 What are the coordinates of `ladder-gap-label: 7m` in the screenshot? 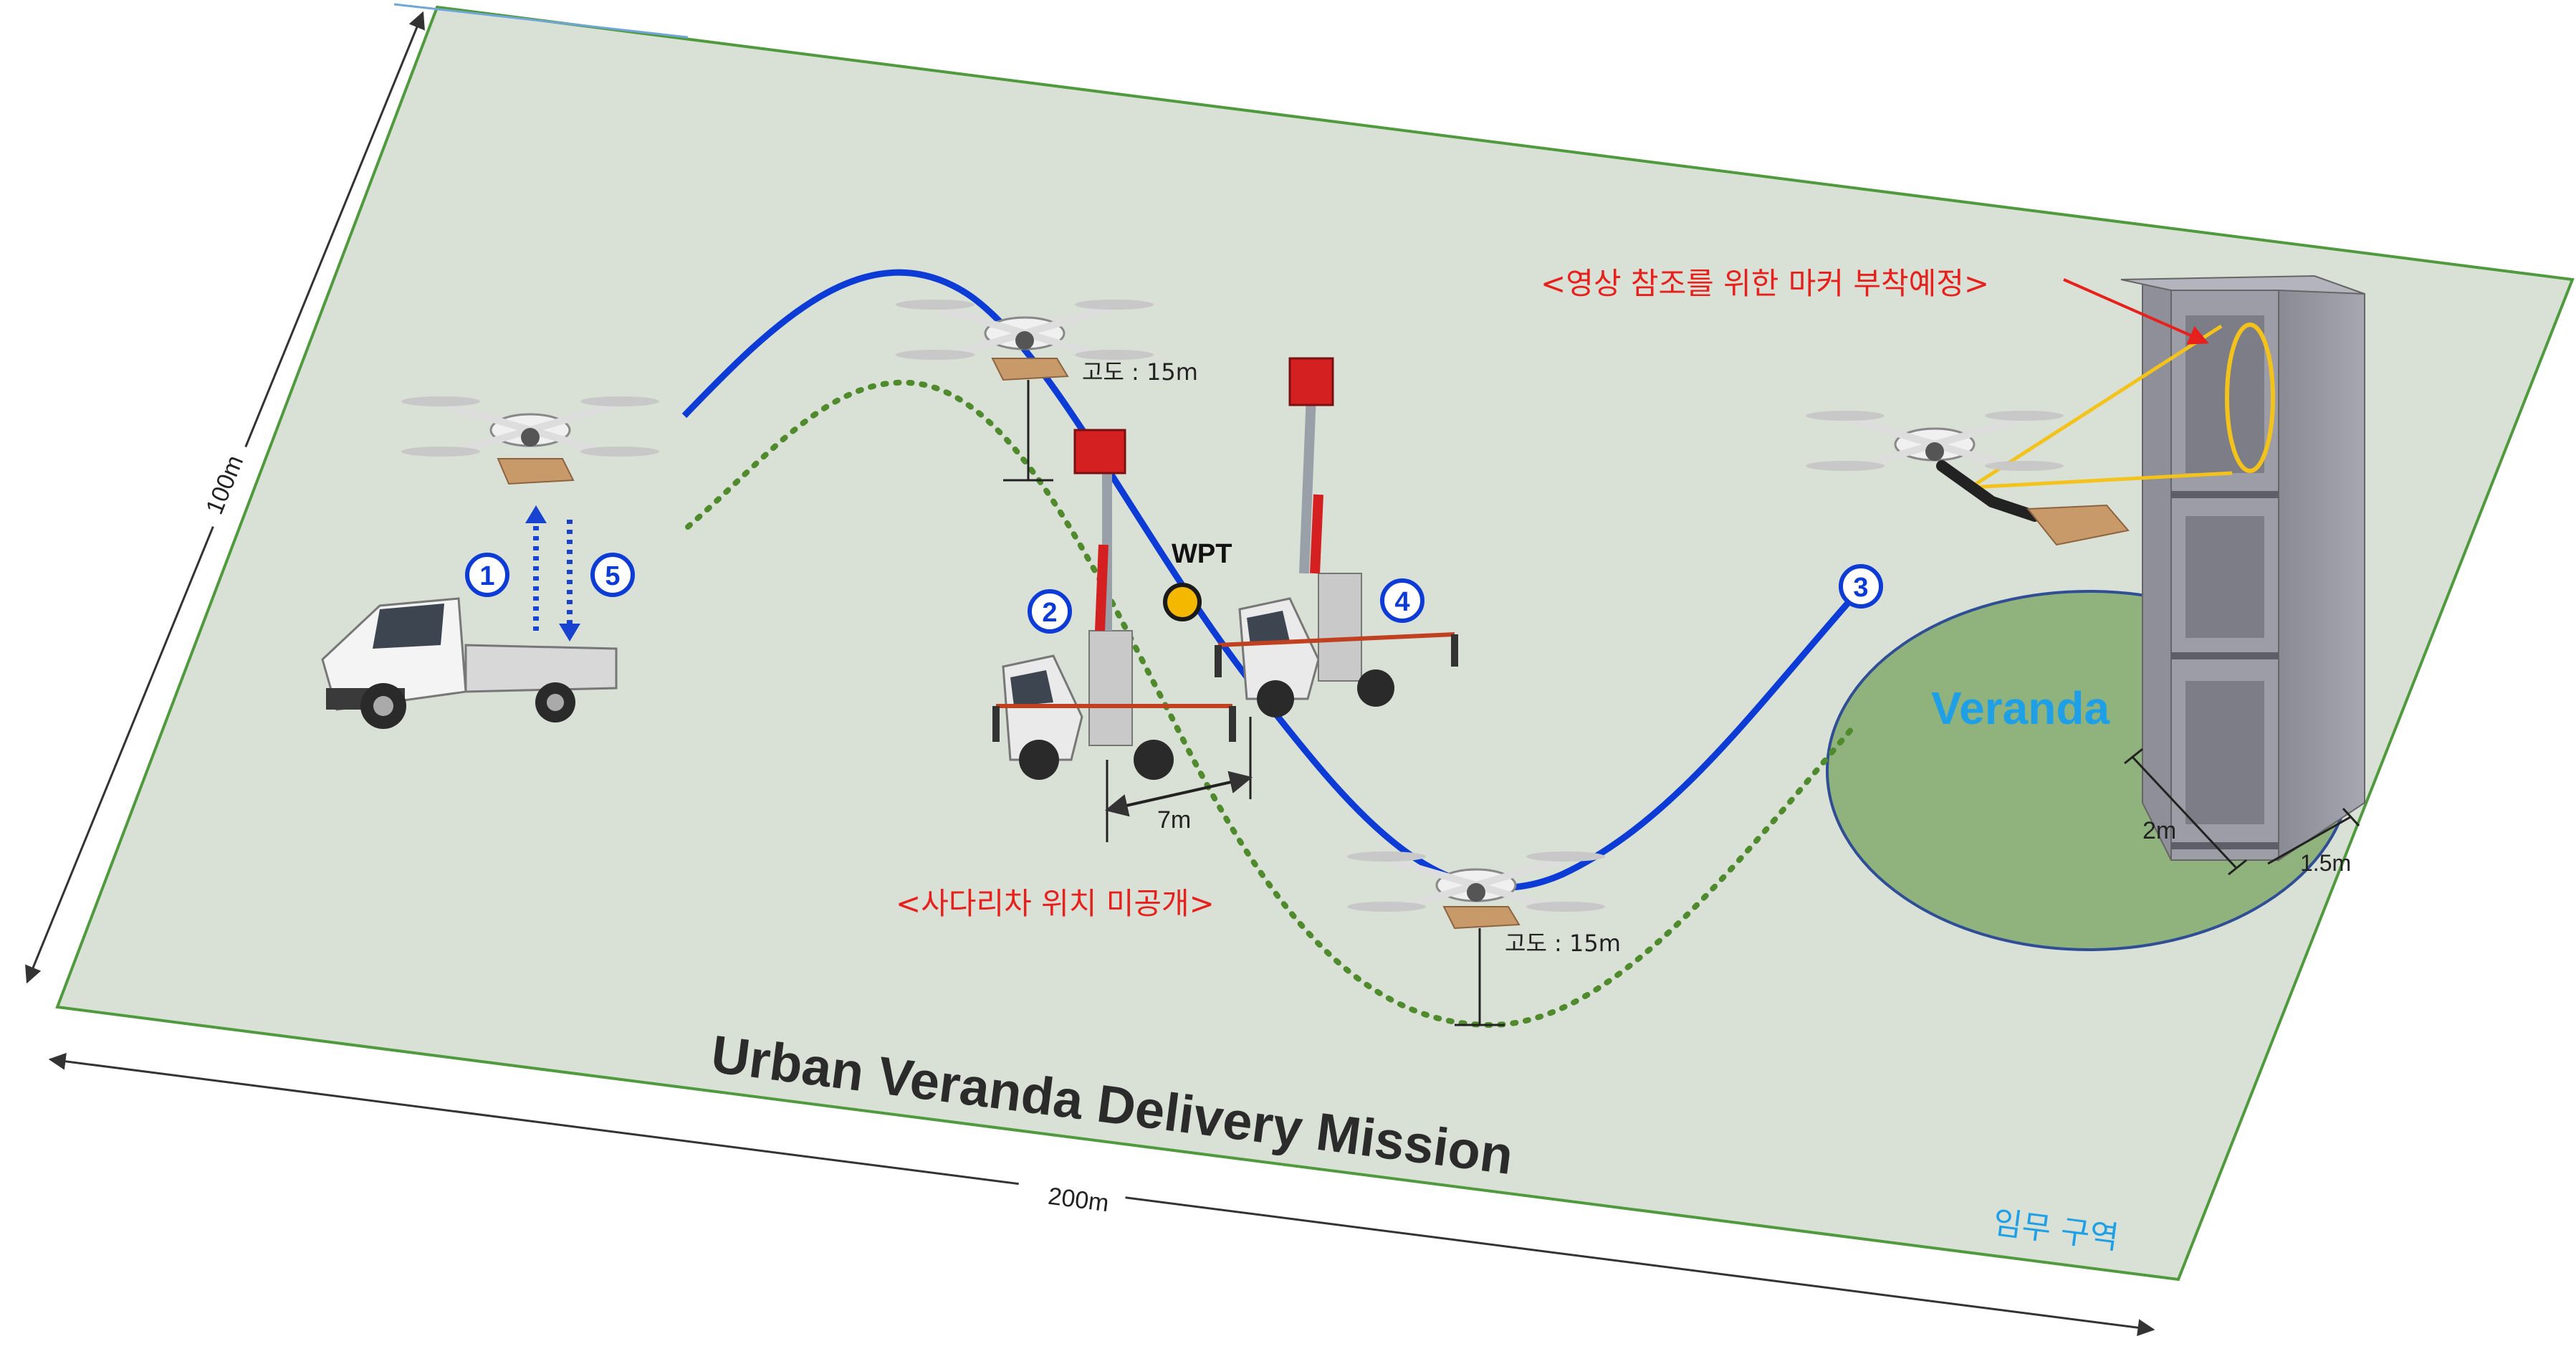 It's located at (1174, 820).